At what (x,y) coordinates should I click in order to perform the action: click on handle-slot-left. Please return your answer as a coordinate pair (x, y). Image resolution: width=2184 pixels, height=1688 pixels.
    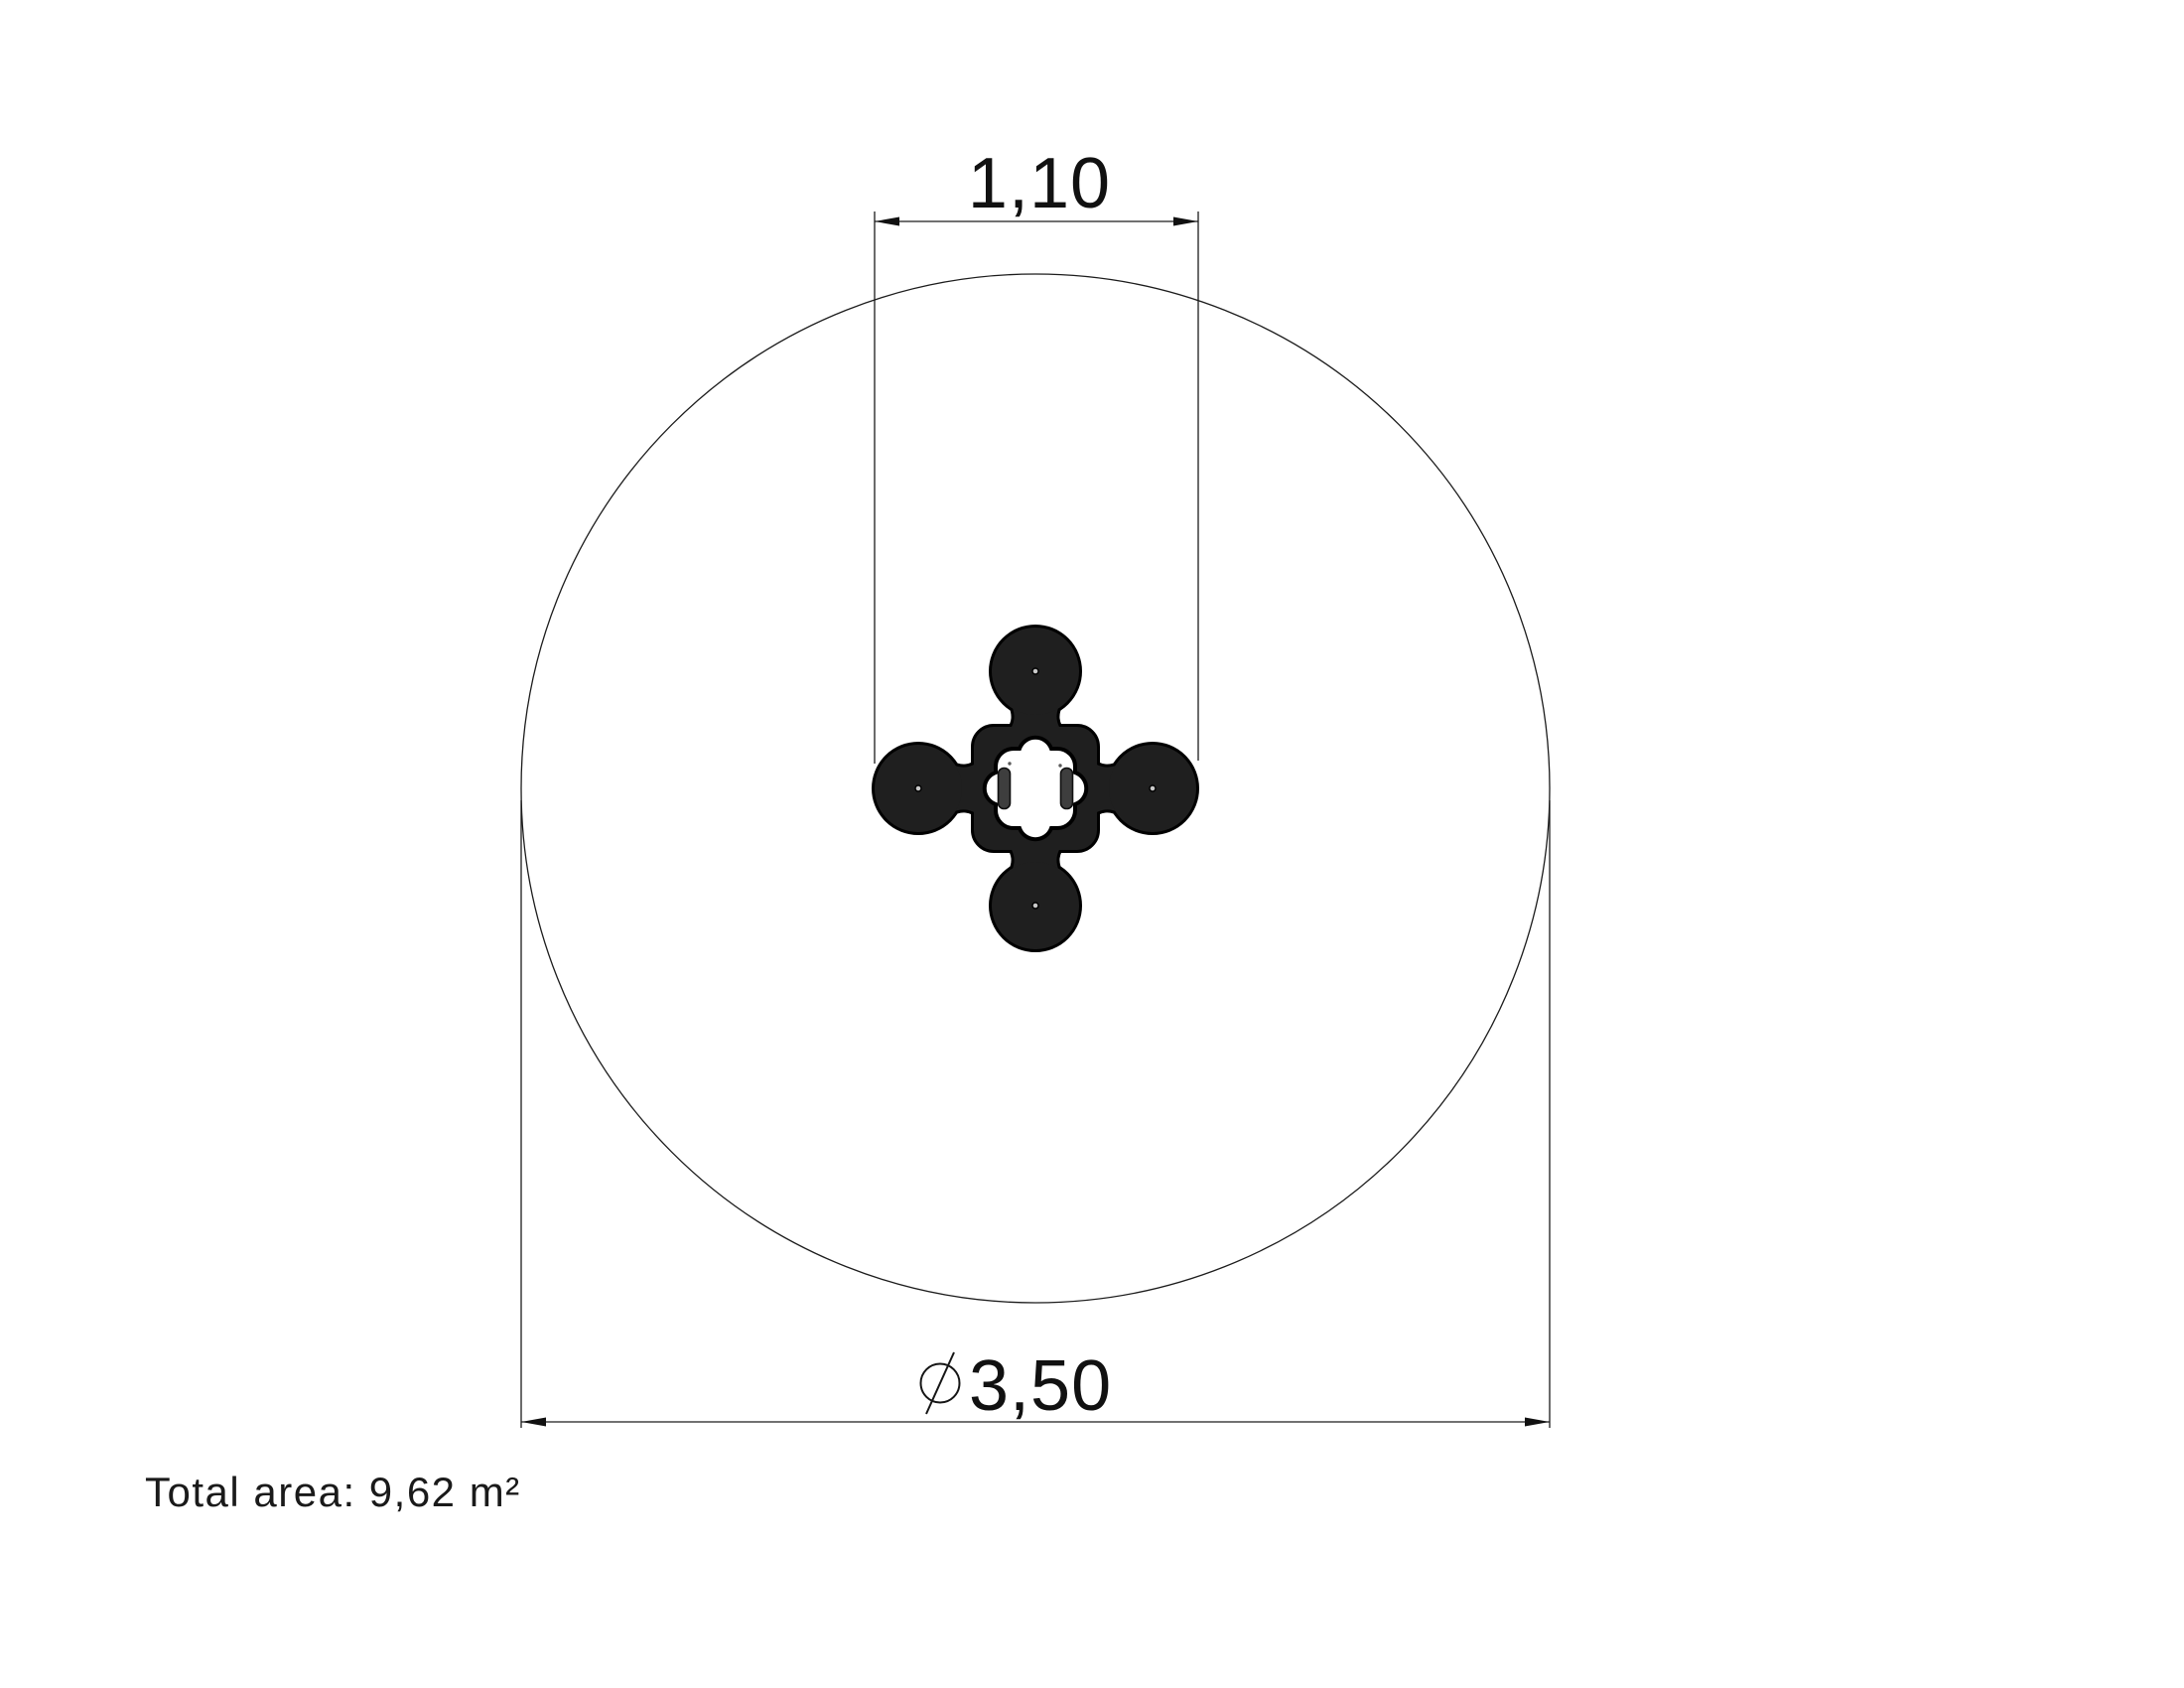
    Looking at the image, I should click on (1004, 788).